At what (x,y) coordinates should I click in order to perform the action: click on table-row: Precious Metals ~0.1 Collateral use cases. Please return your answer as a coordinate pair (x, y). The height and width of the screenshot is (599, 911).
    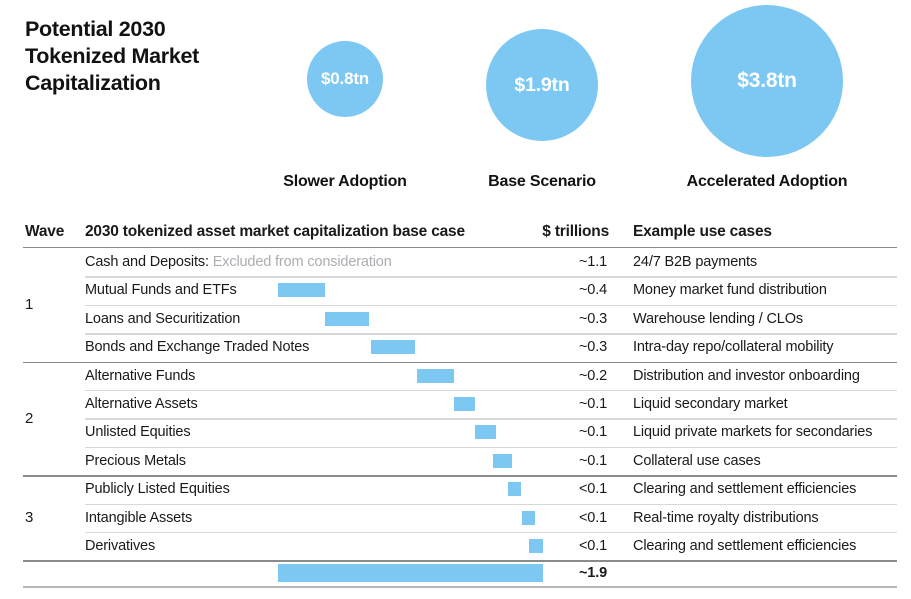
    Looking at the image, I should click on (460, 461).